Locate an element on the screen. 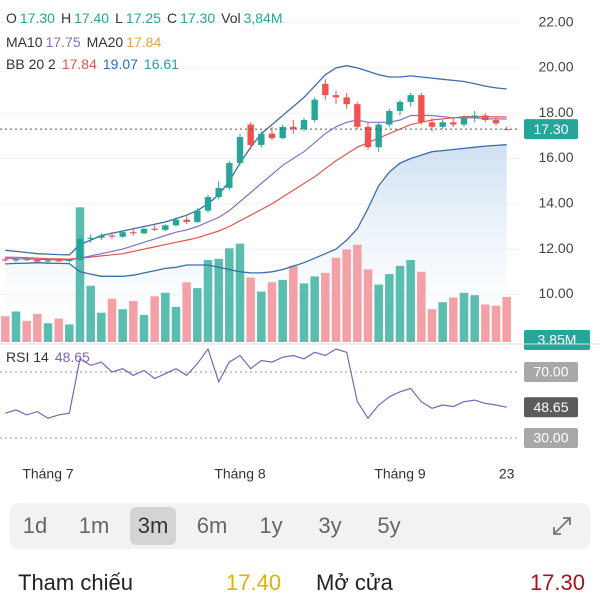 Image resolution: width=600 pixels, height=600 pixels. period-button: 3m is located at coordinates (153, 526).